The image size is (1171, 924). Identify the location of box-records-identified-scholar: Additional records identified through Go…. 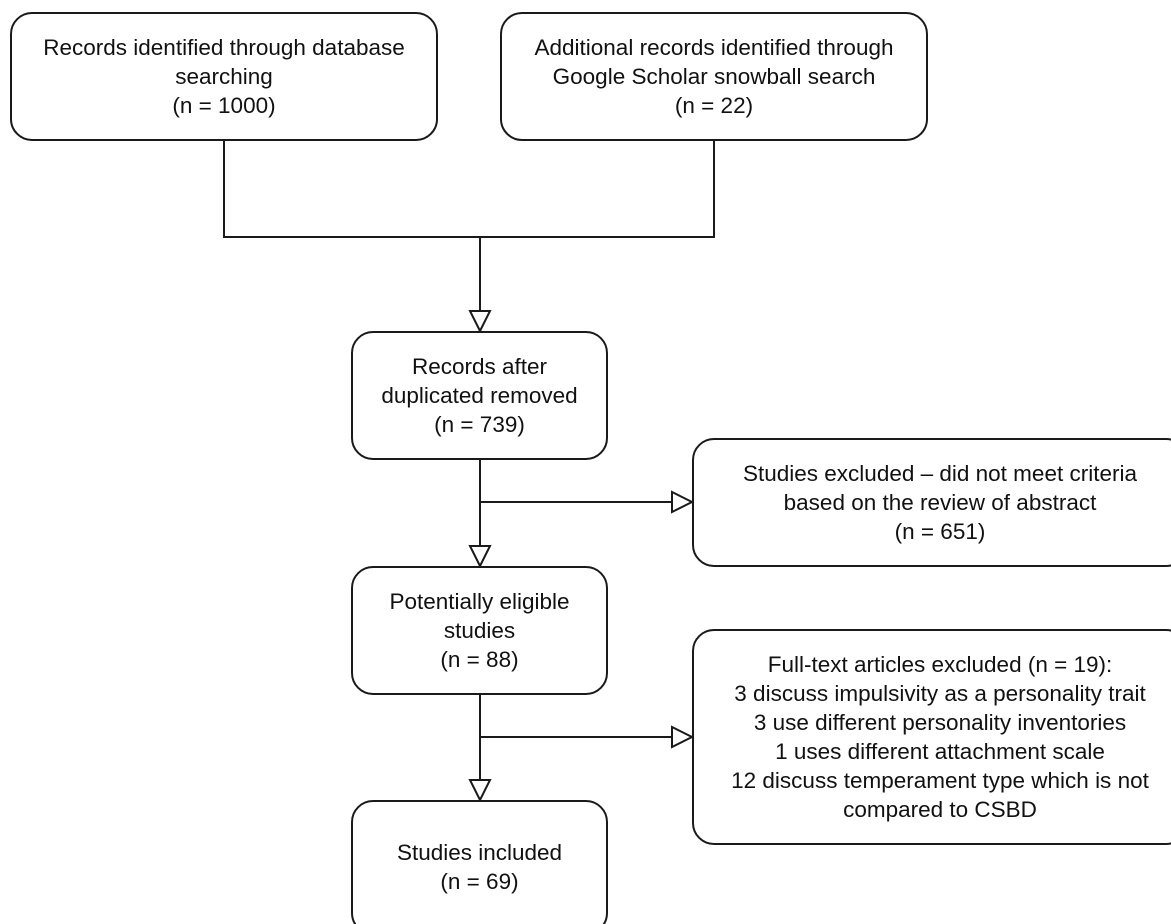
(714, 76).